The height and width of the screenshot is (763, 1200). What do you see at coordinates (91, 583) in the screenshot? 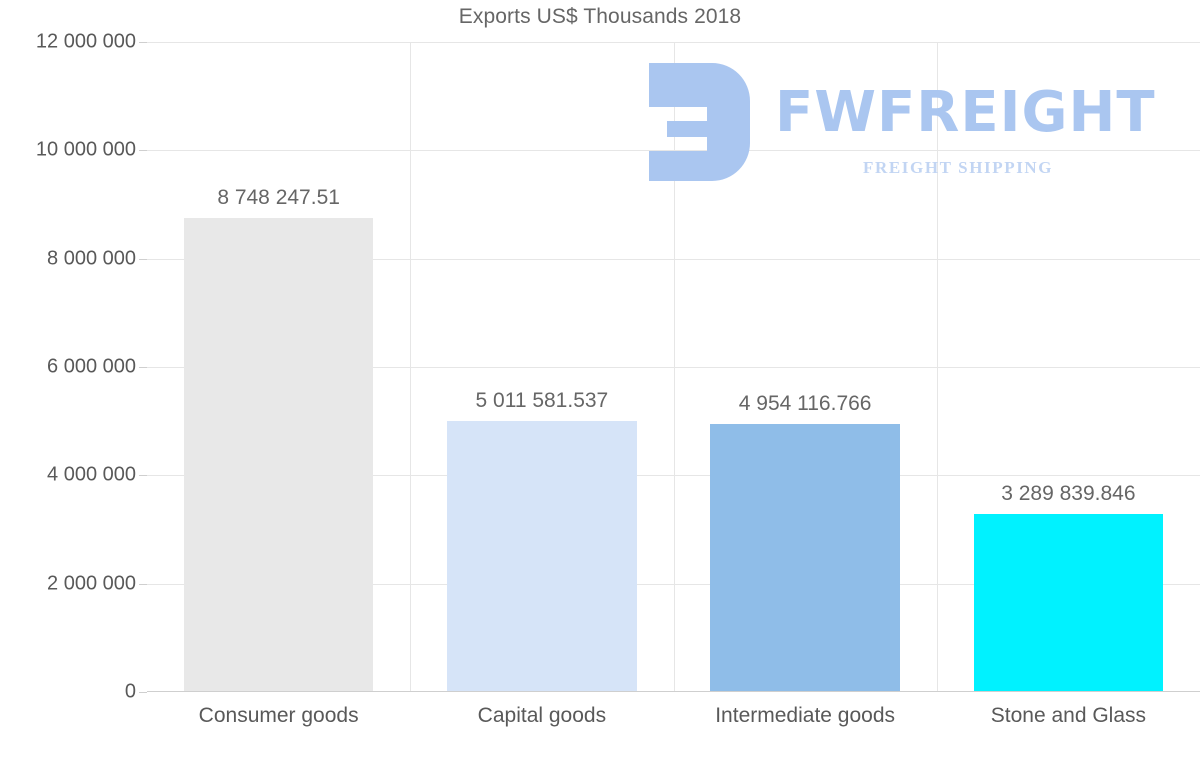
I see `y-axis-tick-label: 2 000 000` at bounding box center [91, 583].